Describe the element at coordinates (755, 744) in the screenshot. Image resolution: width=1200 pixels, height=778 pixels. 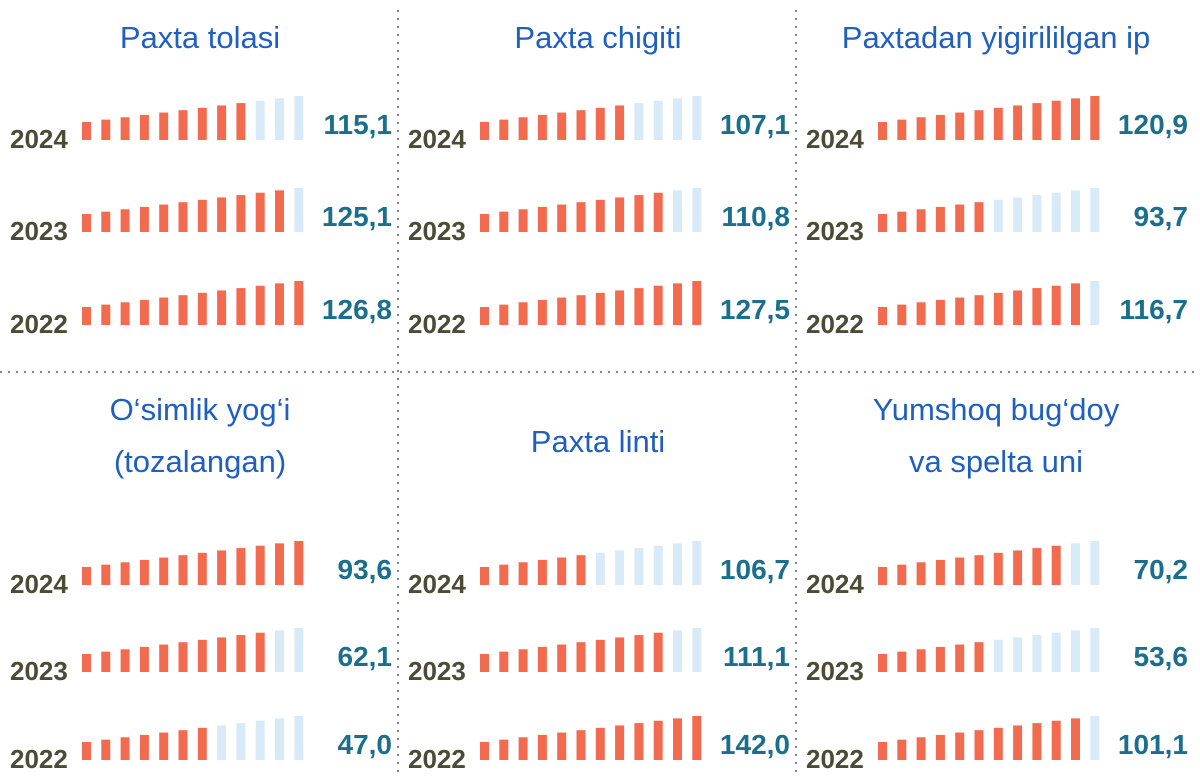
I see `value-label: 142,0` at that location.